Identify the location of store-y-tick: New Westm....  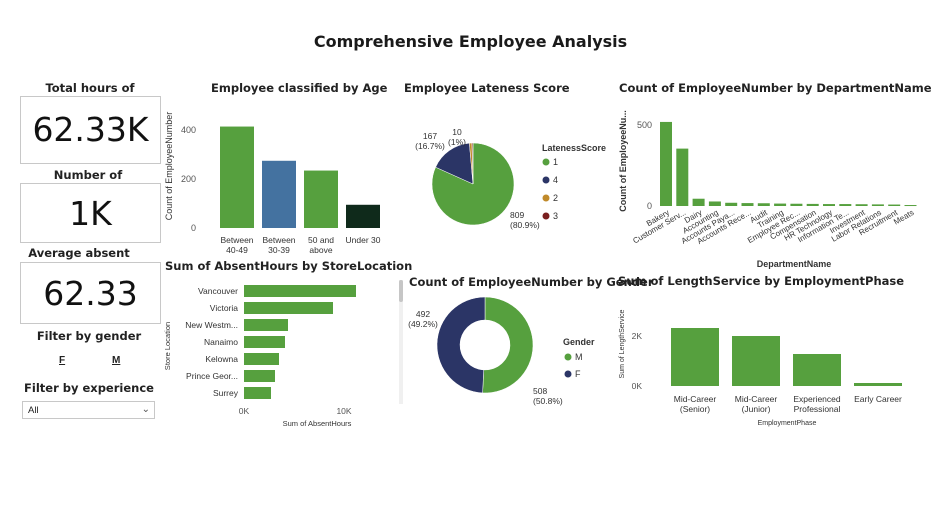
(211, 325).